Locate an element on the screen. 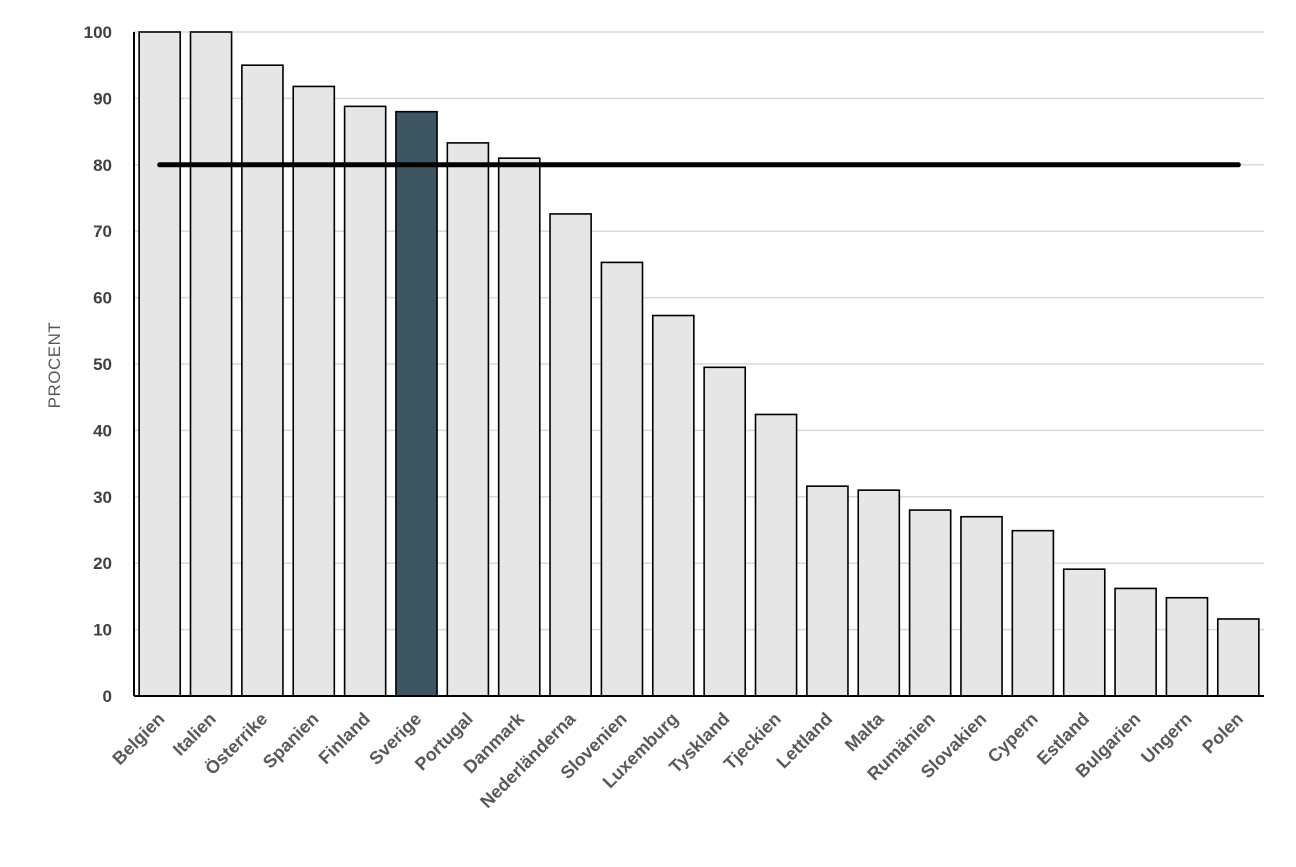  y-axis-title: PROCENT is located at coordinates (54, 365).